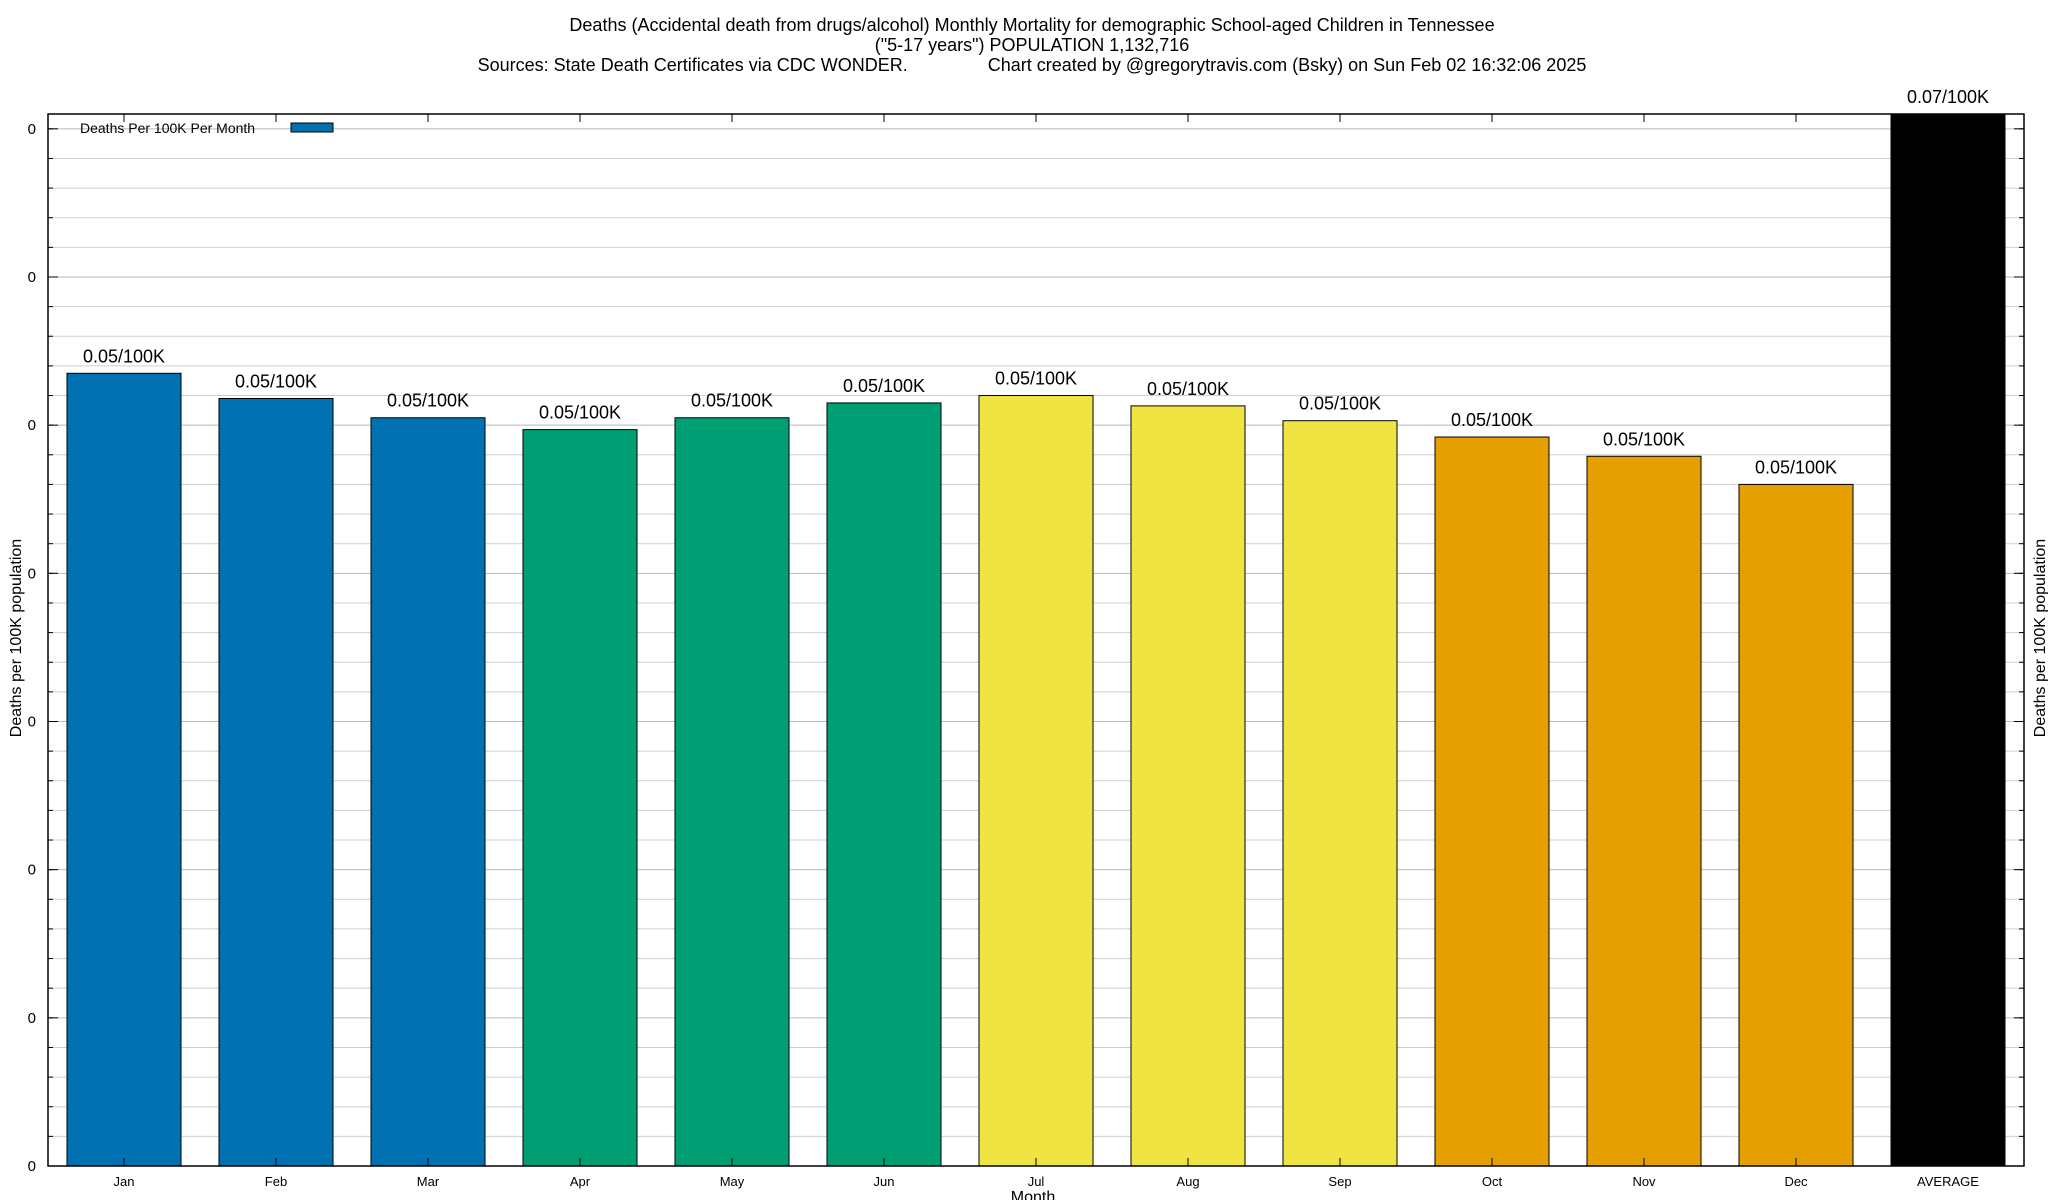  I want to click on x-tick-label-dec: Dec, so click(1796, 1181).